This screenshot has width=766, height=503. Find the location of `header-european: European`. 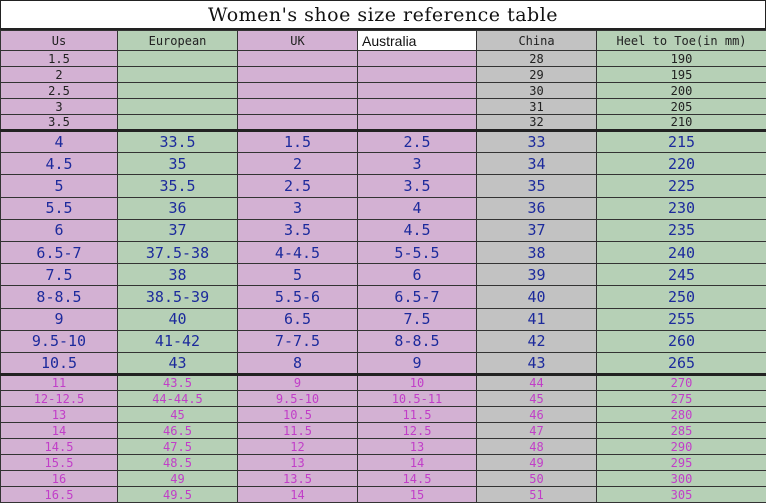

header-european: European is located at coordinates (178, 41).